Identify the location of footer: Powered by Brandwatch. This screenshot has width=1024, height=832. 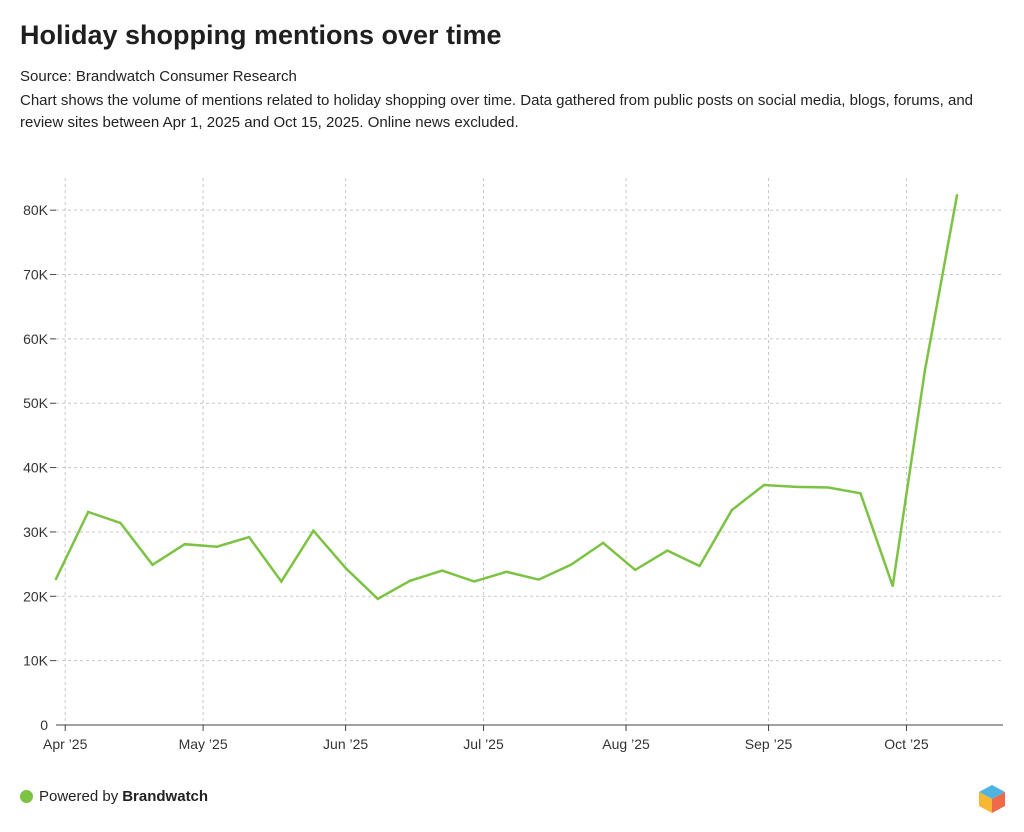
(114, 796).